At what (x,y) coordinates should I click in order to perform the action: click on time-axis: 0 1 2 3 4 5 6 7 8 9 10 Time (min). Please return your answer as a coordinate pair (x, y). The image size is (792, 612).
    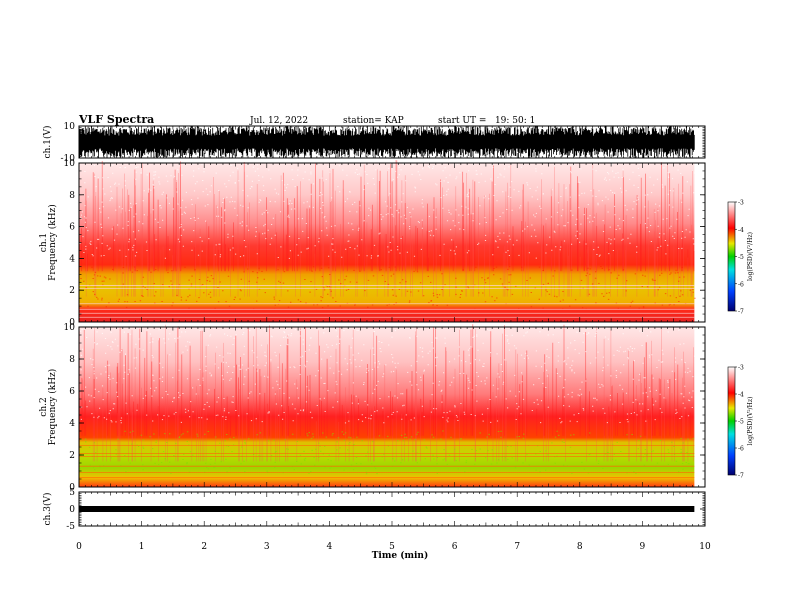
    Looking at the image, I should click on (393, 551).